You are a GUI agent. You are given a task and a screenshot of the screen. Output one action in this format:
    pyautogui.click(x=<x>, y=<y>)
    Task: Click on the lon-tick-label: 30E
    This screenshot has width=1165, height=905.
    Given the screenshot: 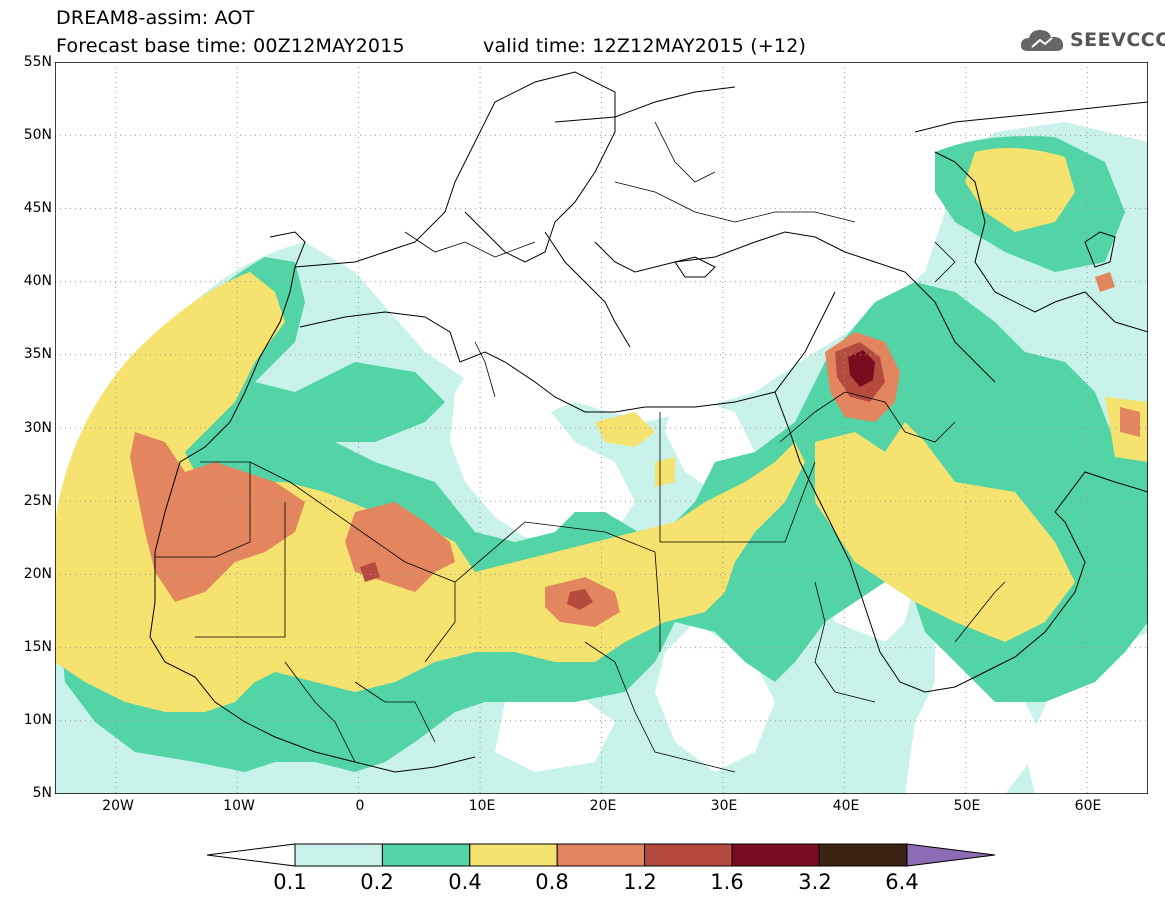 What is the action you would take?
    pyautogui.click(x=724, y=806)
    